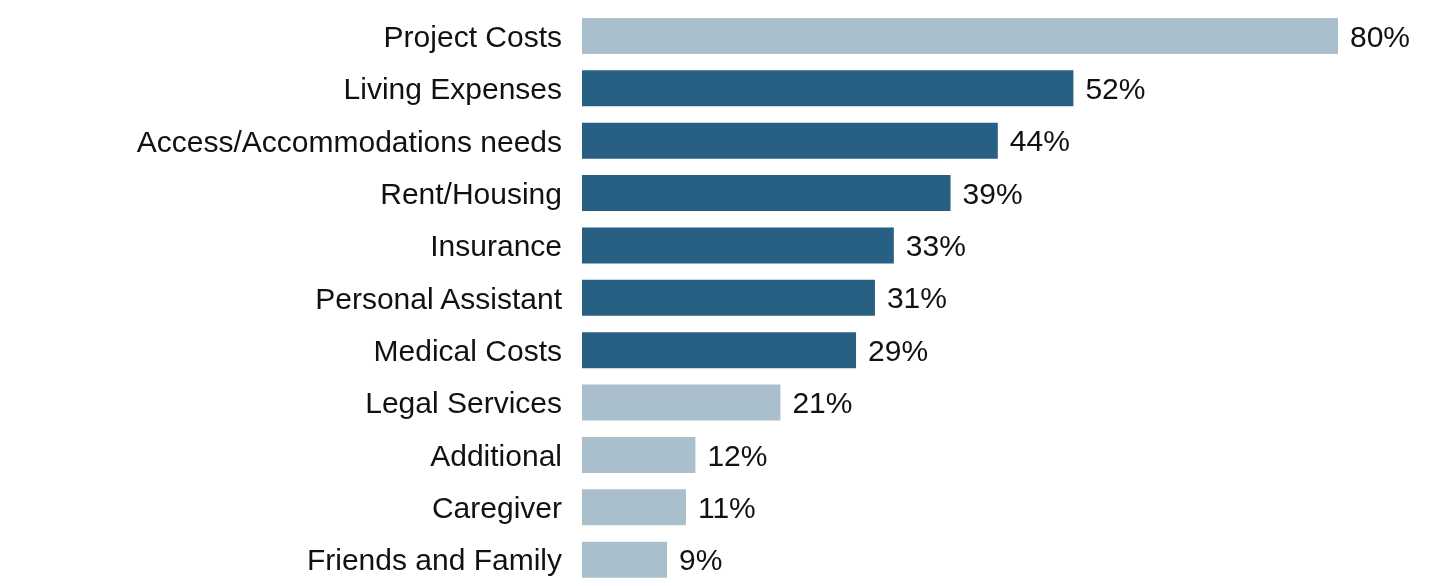  I want to click on data-label: 9%, so click(701, 560).